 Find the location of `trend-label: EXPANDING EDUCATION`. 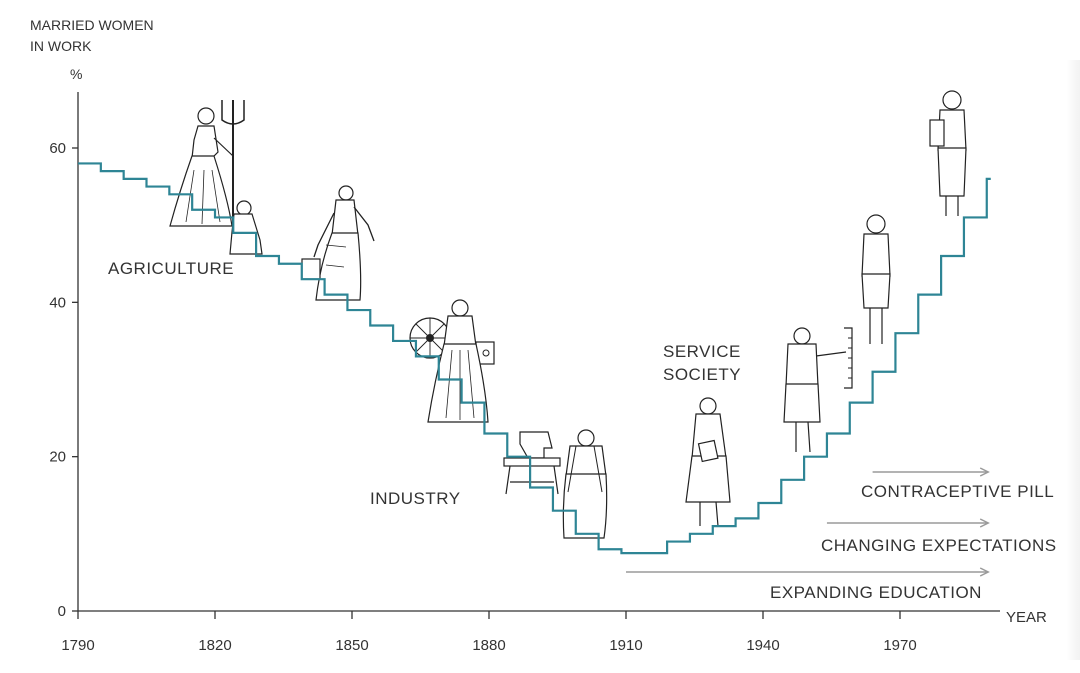

trend-label: EXPANDING EDUCATION is located at coordinates (876, 592).